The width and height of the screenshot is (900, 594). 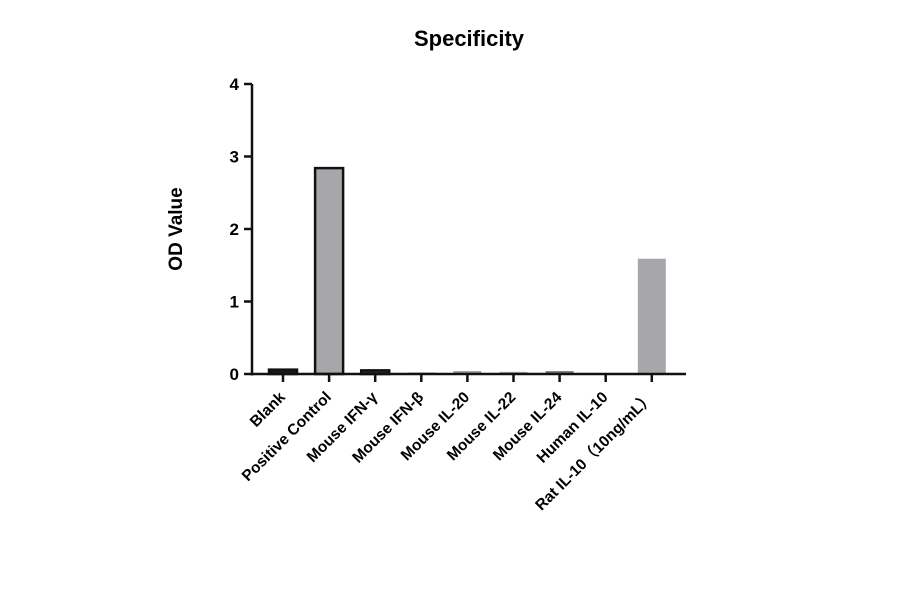 What do you see at coordinates (469, 38) in the screenshot?
I see `chart-title: Specificity` at bounding box center [469, 38].